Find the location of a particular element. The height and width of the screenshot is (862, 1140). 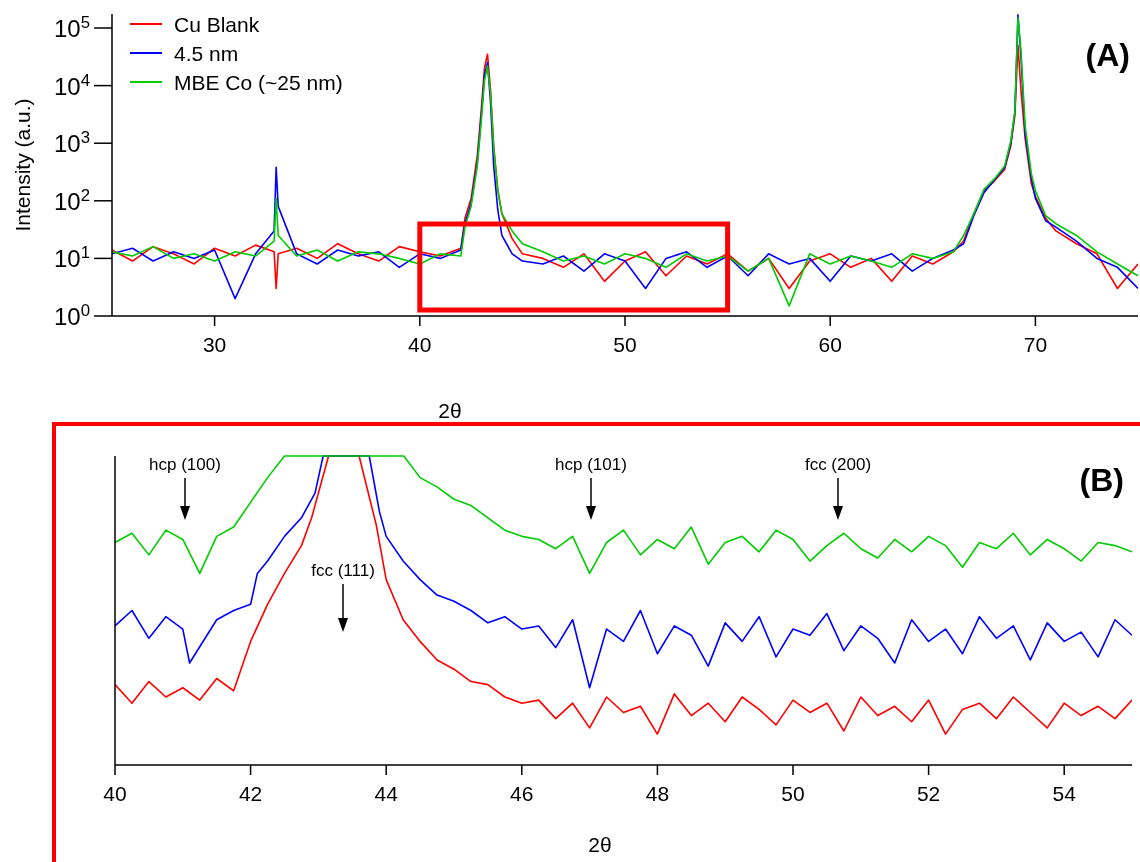

x-tick-label: 42 is located at coordinates (250, 793).